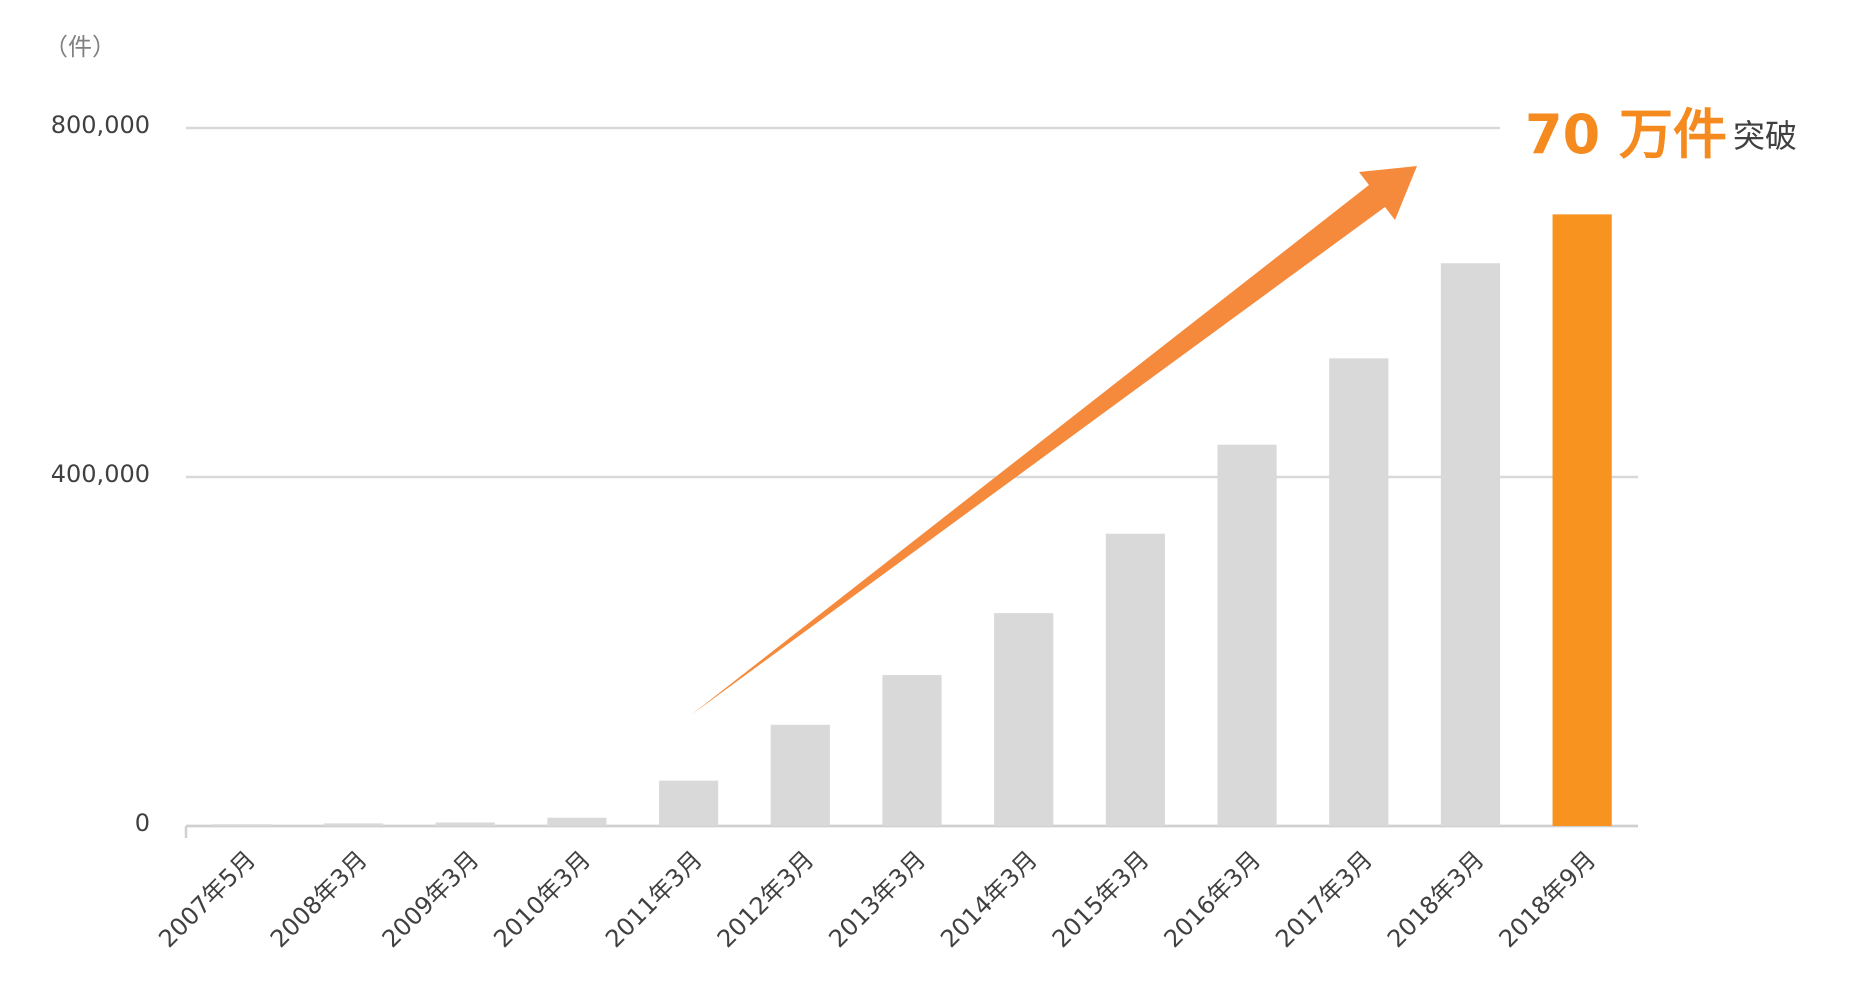  Describe the element at coordinates (1765, 136) in the screenshot. I see `annotation-suffix: 突破` at that location.